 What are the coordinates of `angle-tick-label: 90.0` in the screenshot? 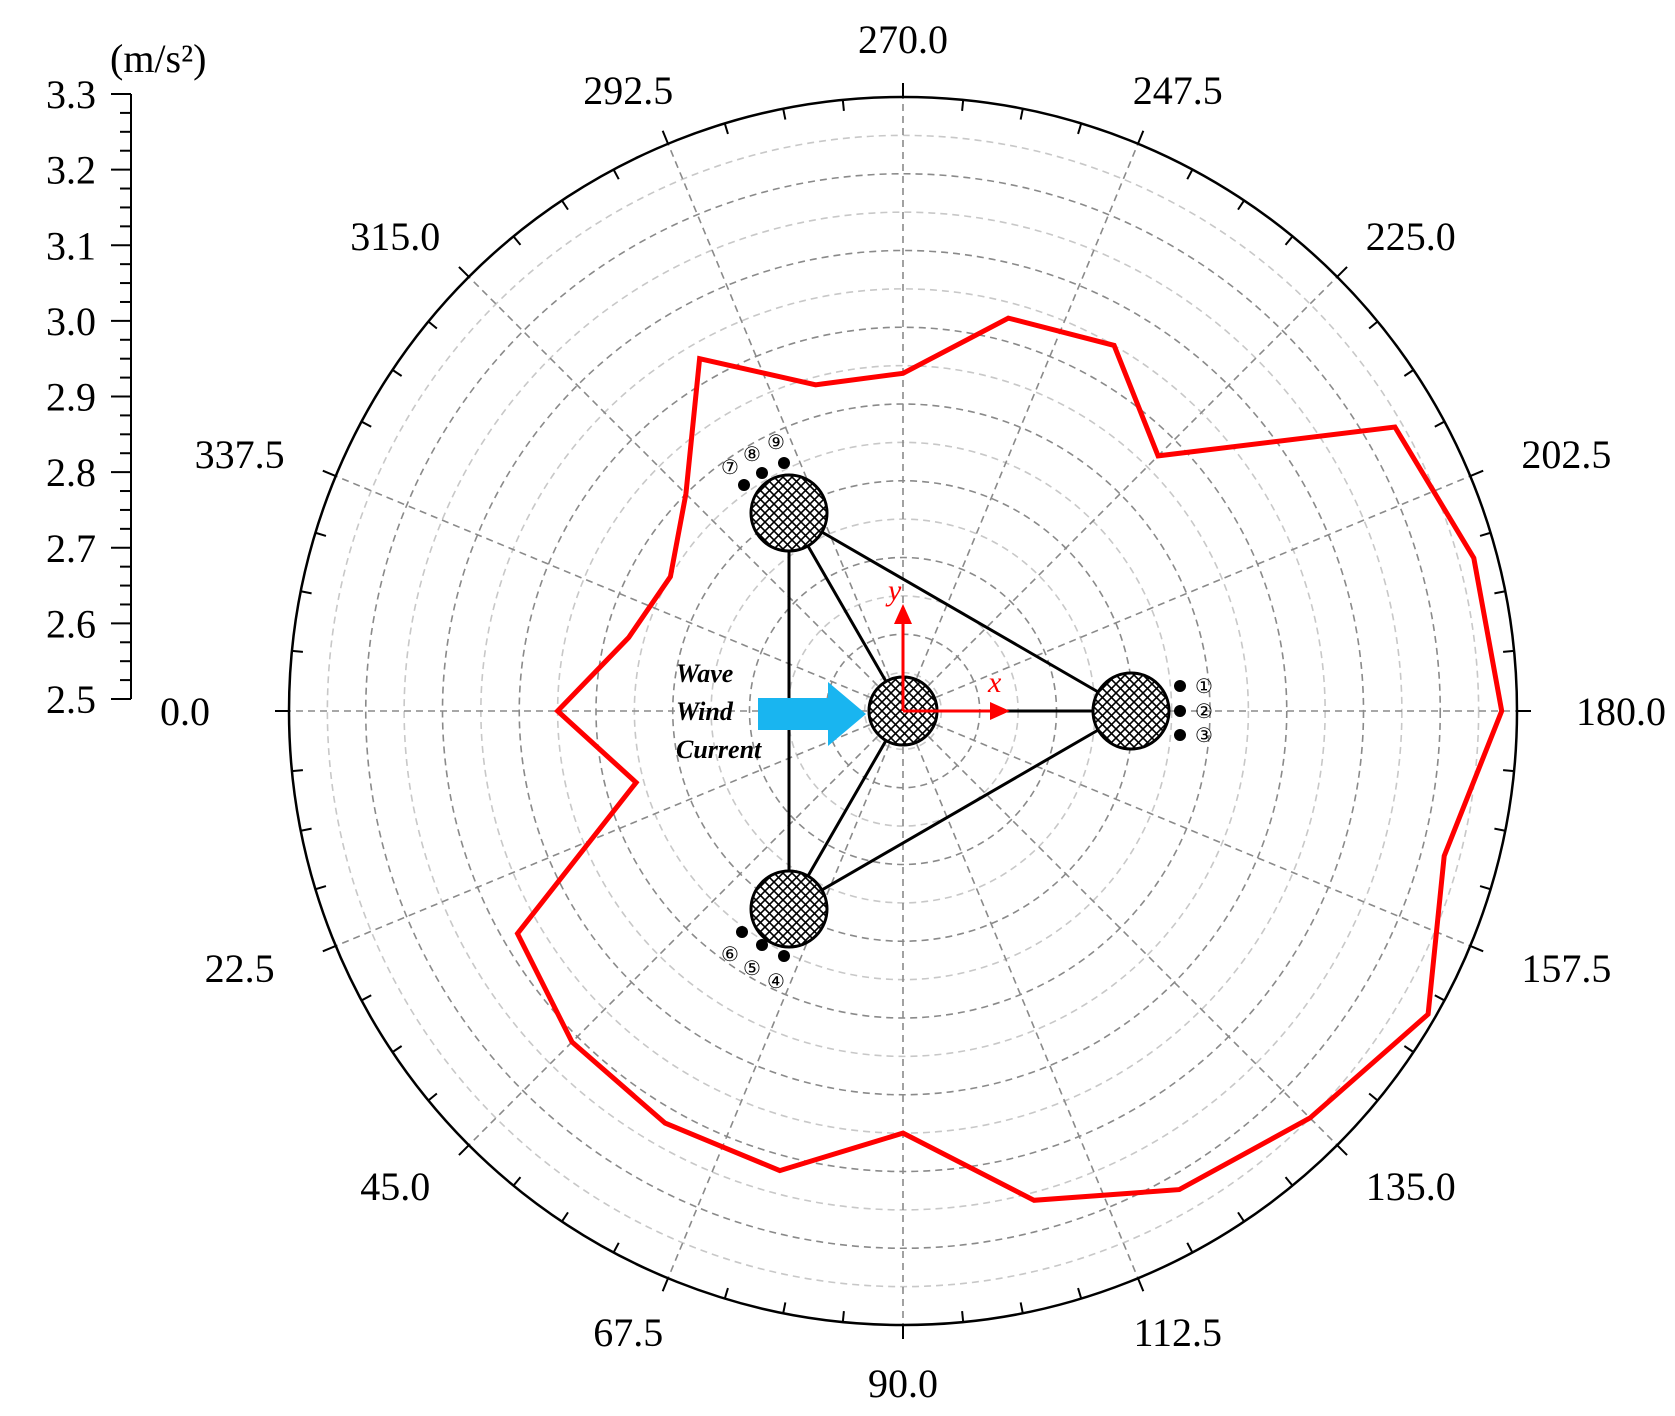 It's located at (903, 1383).